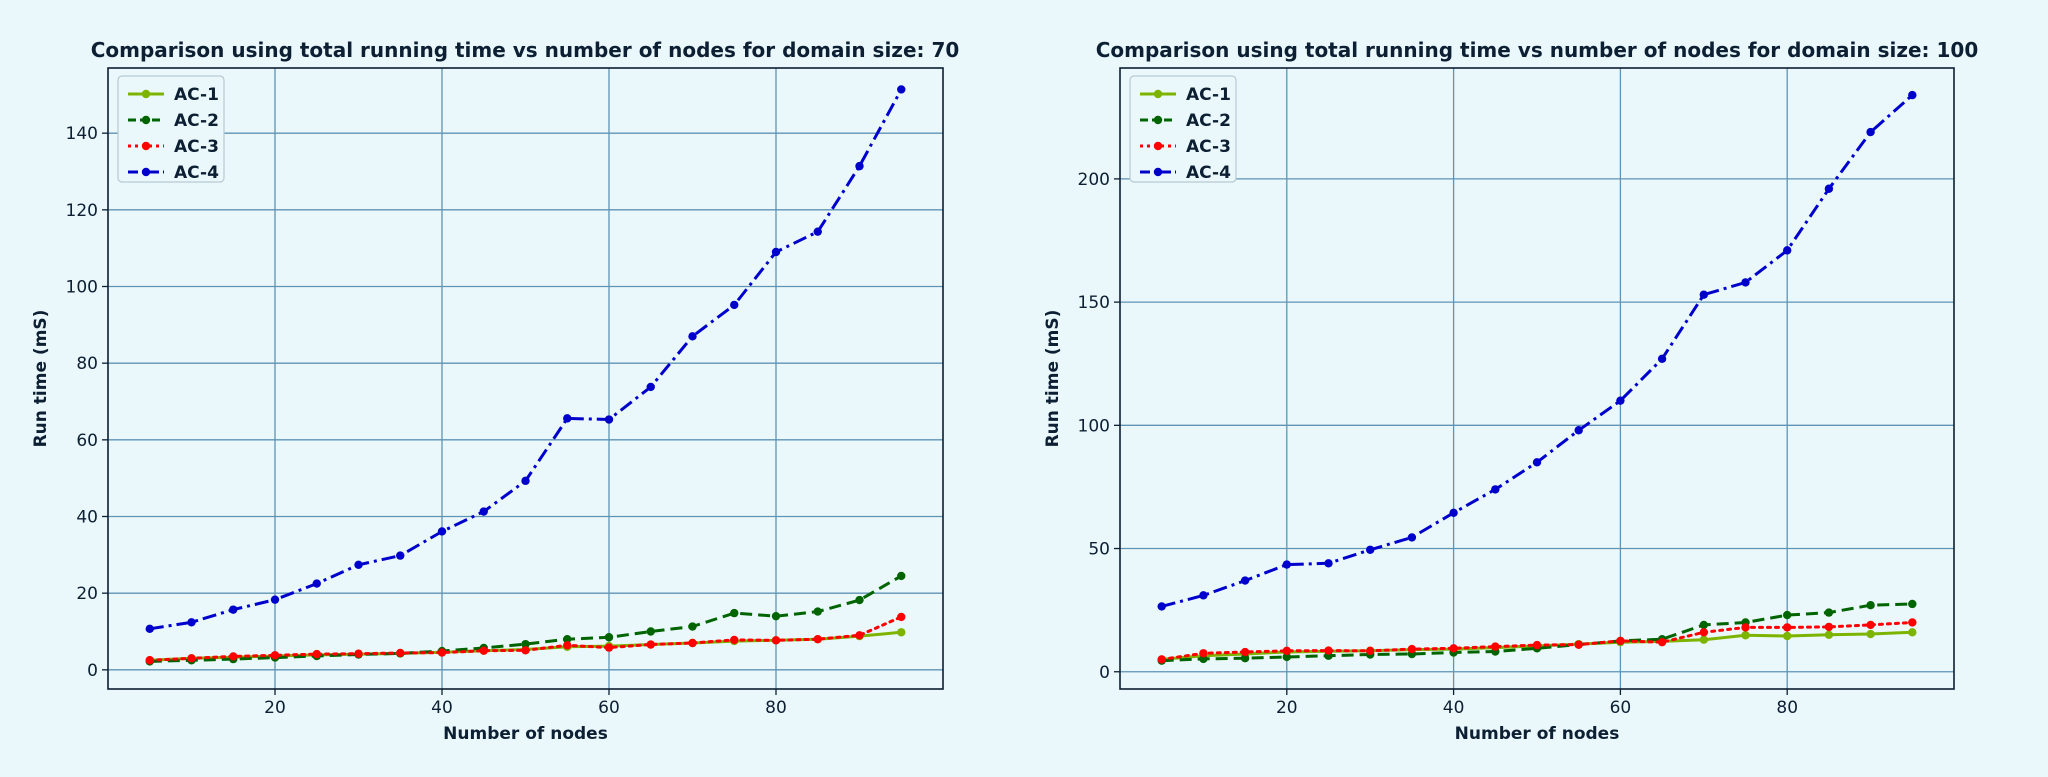 The width and height of the screenshot is (2048, 777). Describe the element at coordinates (87, 518) in the screenshot. I see `y-tick-label: 40` at that location.